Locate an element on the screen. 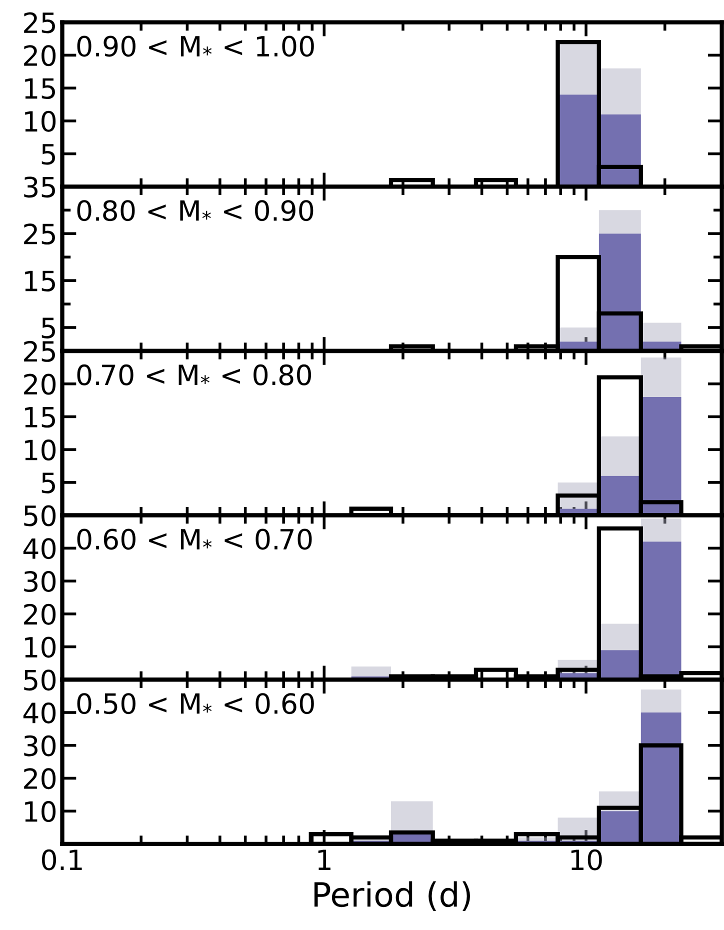 The image size is (724, 930). y-tick-label: 35 is located at coordinates (39, 187).